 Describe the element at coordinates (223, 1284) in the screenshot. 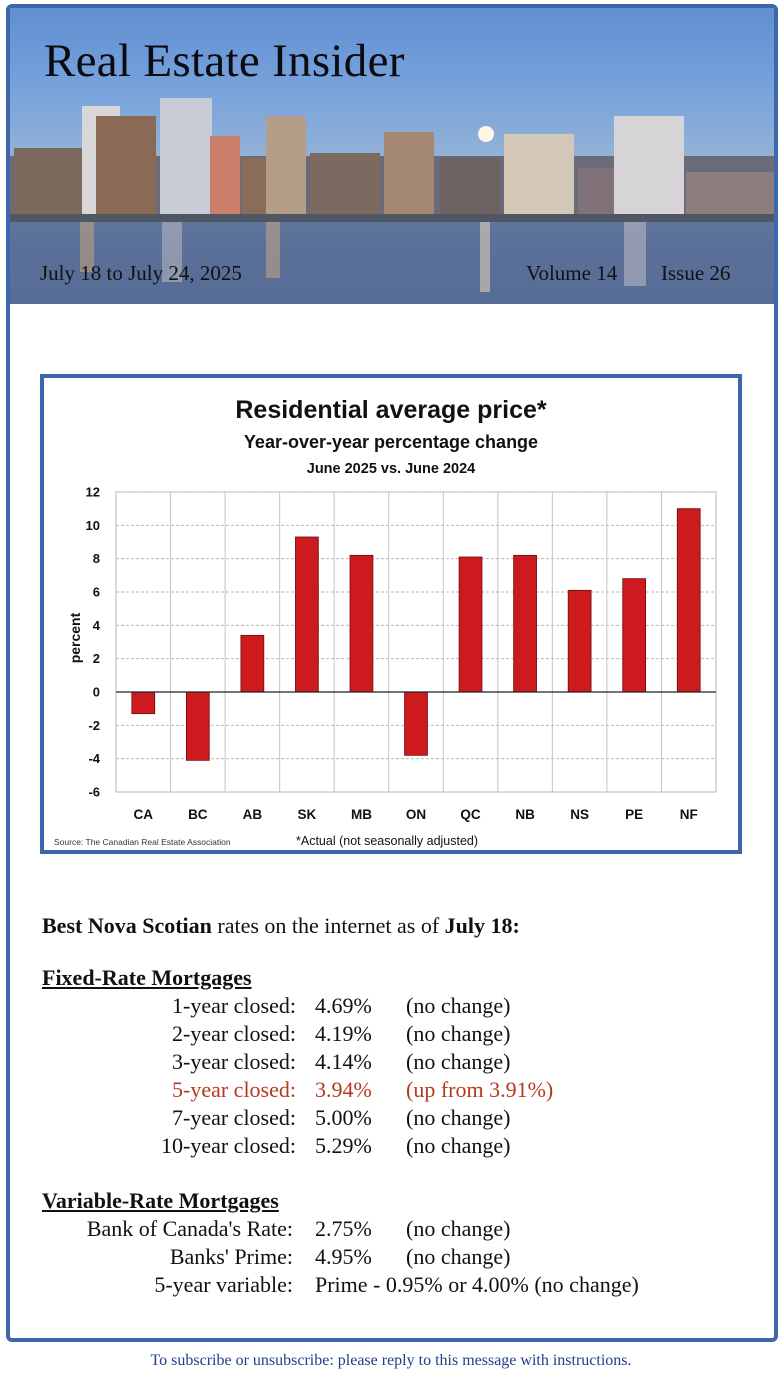

I see `rate-label: 5-year variable:` at that location.